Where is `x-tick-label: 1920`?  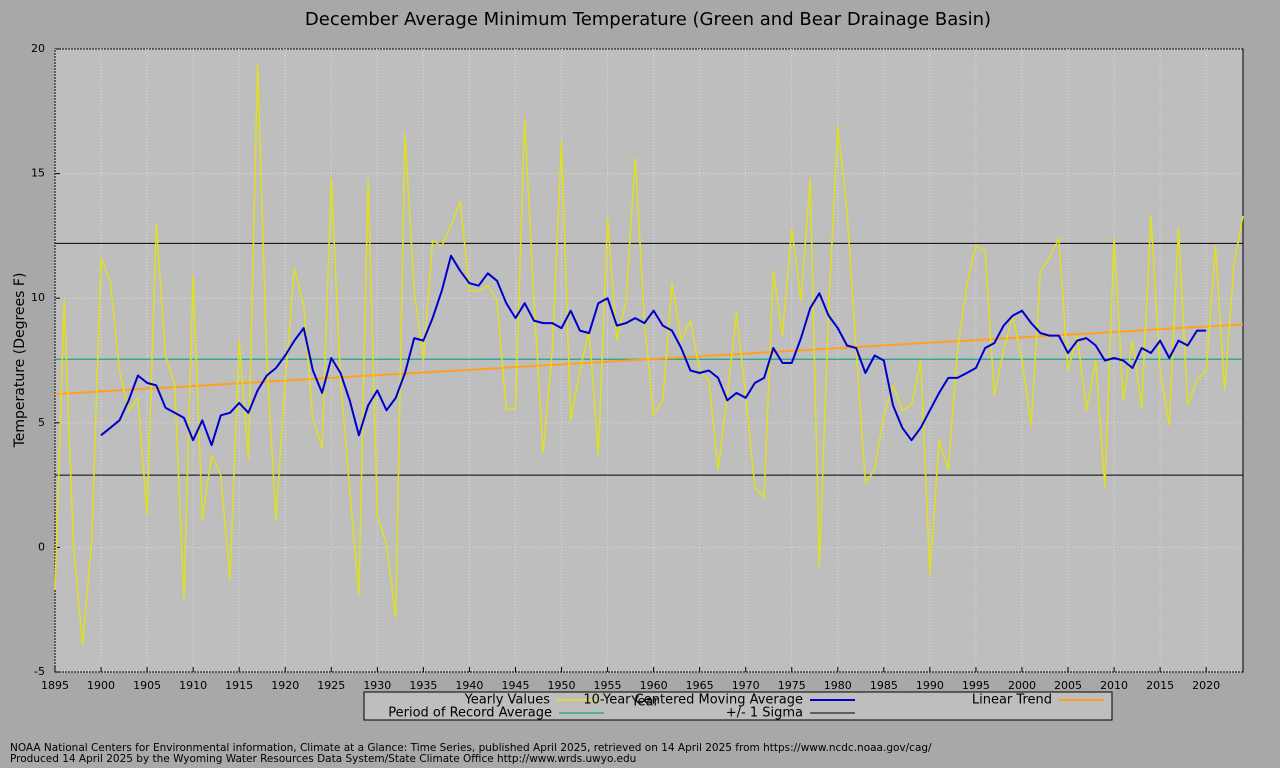
x-tick-label: 1920 is located at coordinates (285, 685).